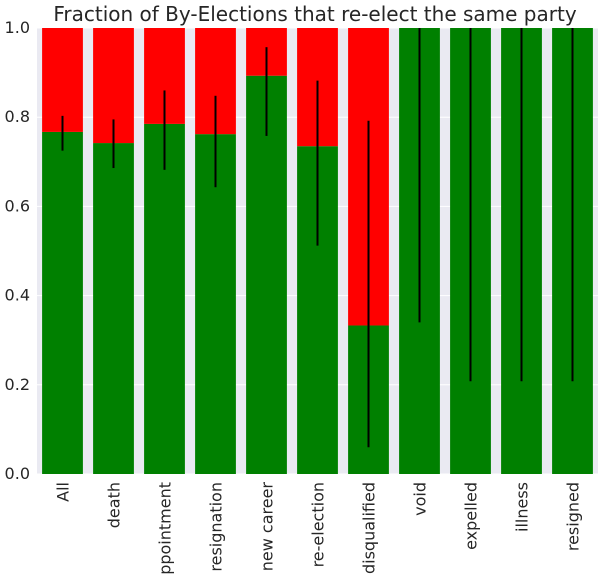  Describe the element at coordinates (522, 507) in the screenshot. I see `x-tick-label: illness` at that location.